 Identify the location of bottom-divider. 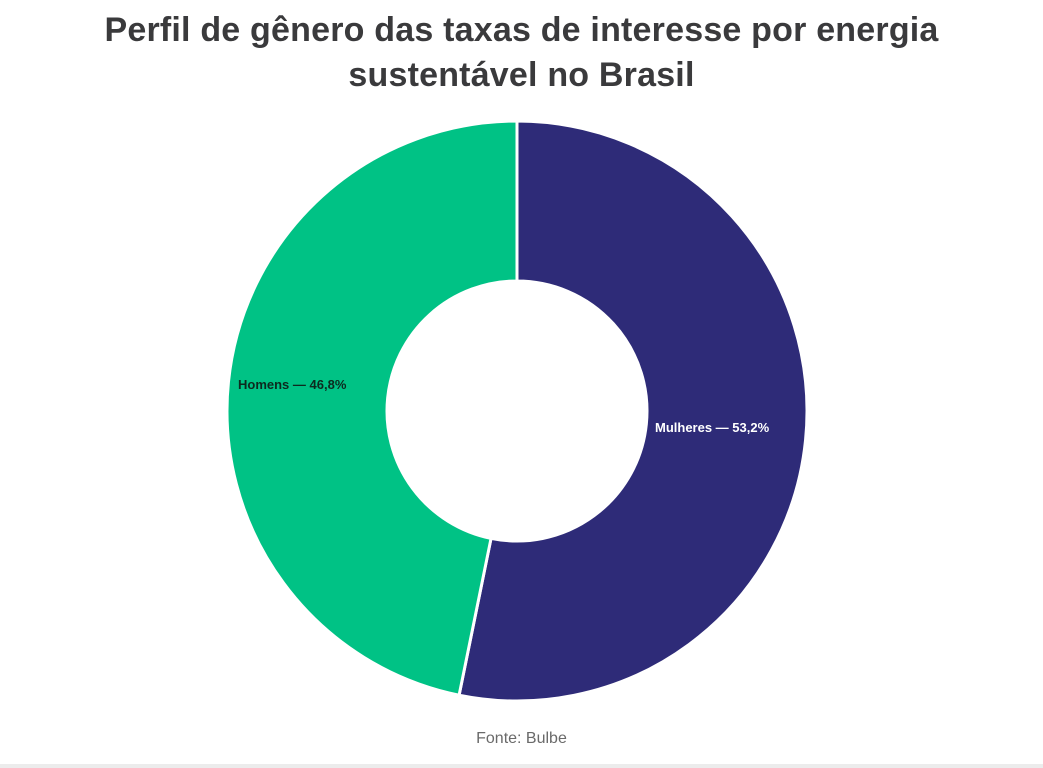
(521, 766).